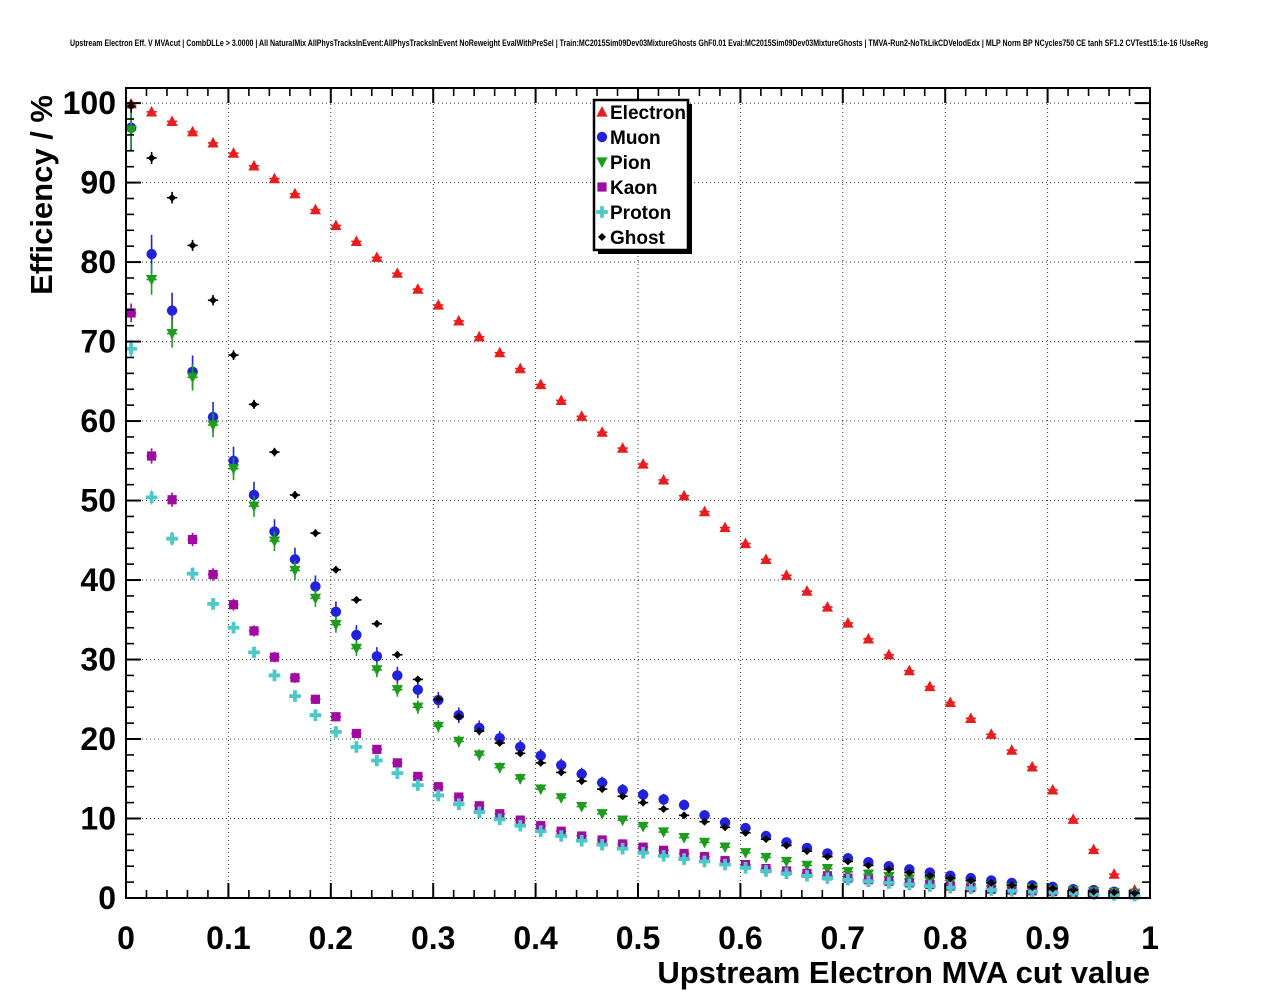 The image size is (1276, 996). What do you see at coordinates (623, 163) in the screenshot?
I see `legend-entry-pion: Pion` at bounding box center [623, 163].